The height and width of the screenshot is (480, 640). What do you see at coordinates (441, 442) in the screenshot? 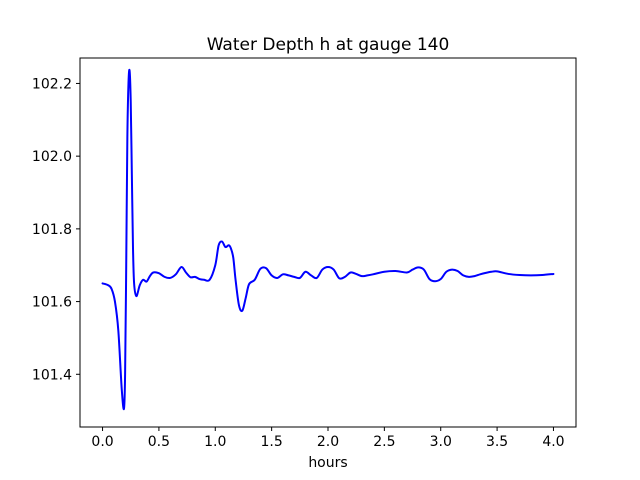
I see `x-tick-label: 3.0` at bounding box center [441, 442].